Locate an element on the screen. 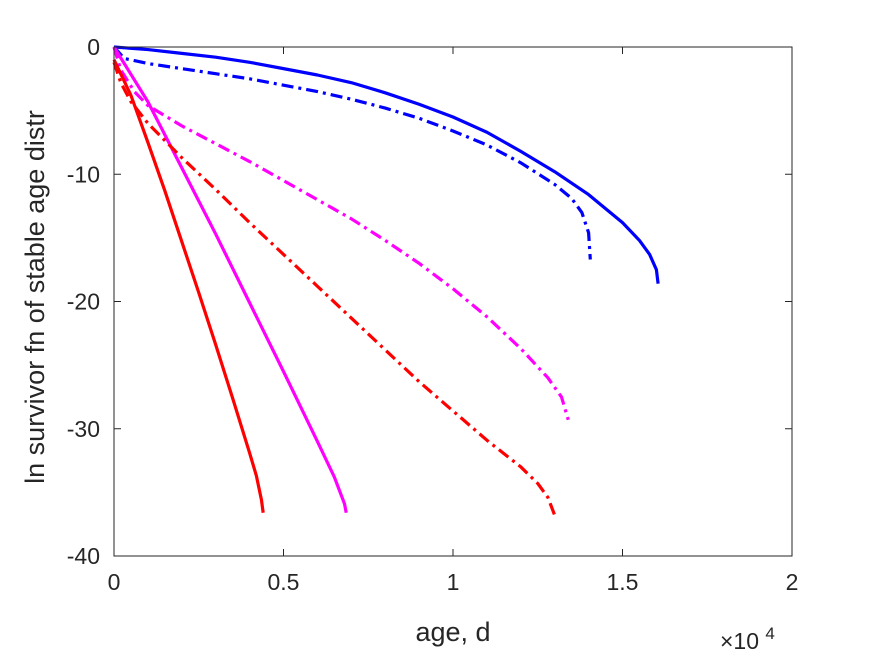 The width and height of the screenshot is (875, 656). y-tick-label-3: -30 is located at coordinates (83, 429).